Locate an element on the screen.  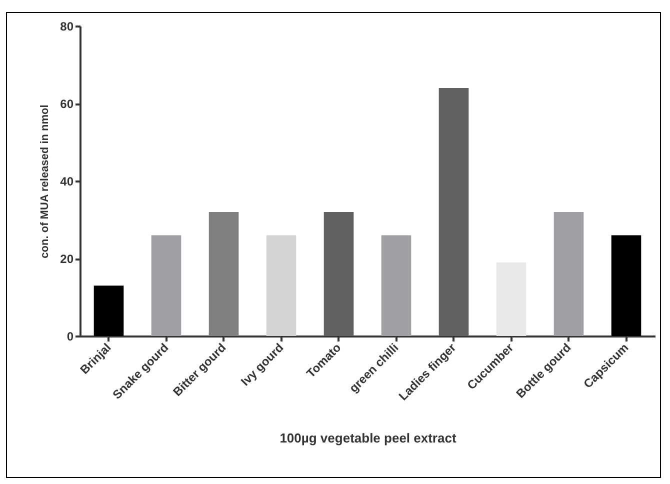
y-tick-label: 0 is located at coordinates (70, 337).